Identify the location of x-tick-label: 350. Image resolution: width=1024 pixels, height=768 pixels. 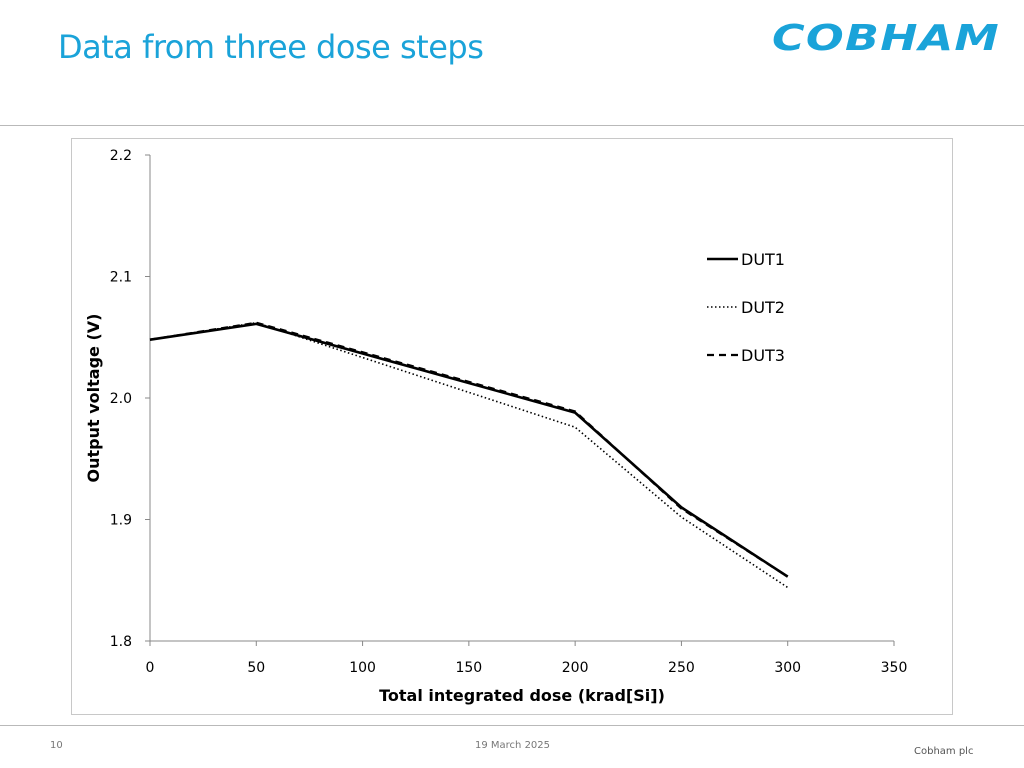
(894, 668).